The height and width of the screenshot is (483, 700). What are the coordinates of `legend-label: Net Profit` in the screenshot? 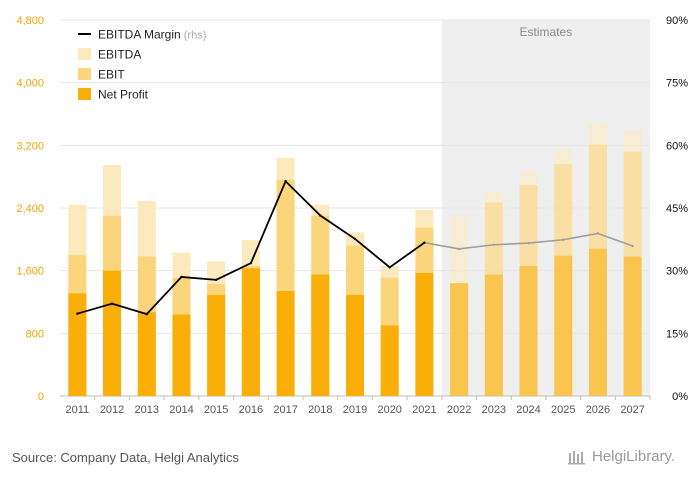 It's located at (123, 95).